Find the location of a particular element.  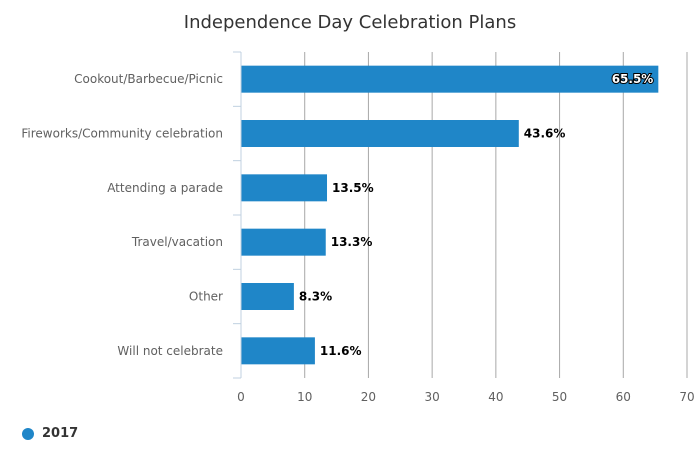

legend-label: 2017 is located at coordinates (60, 433).